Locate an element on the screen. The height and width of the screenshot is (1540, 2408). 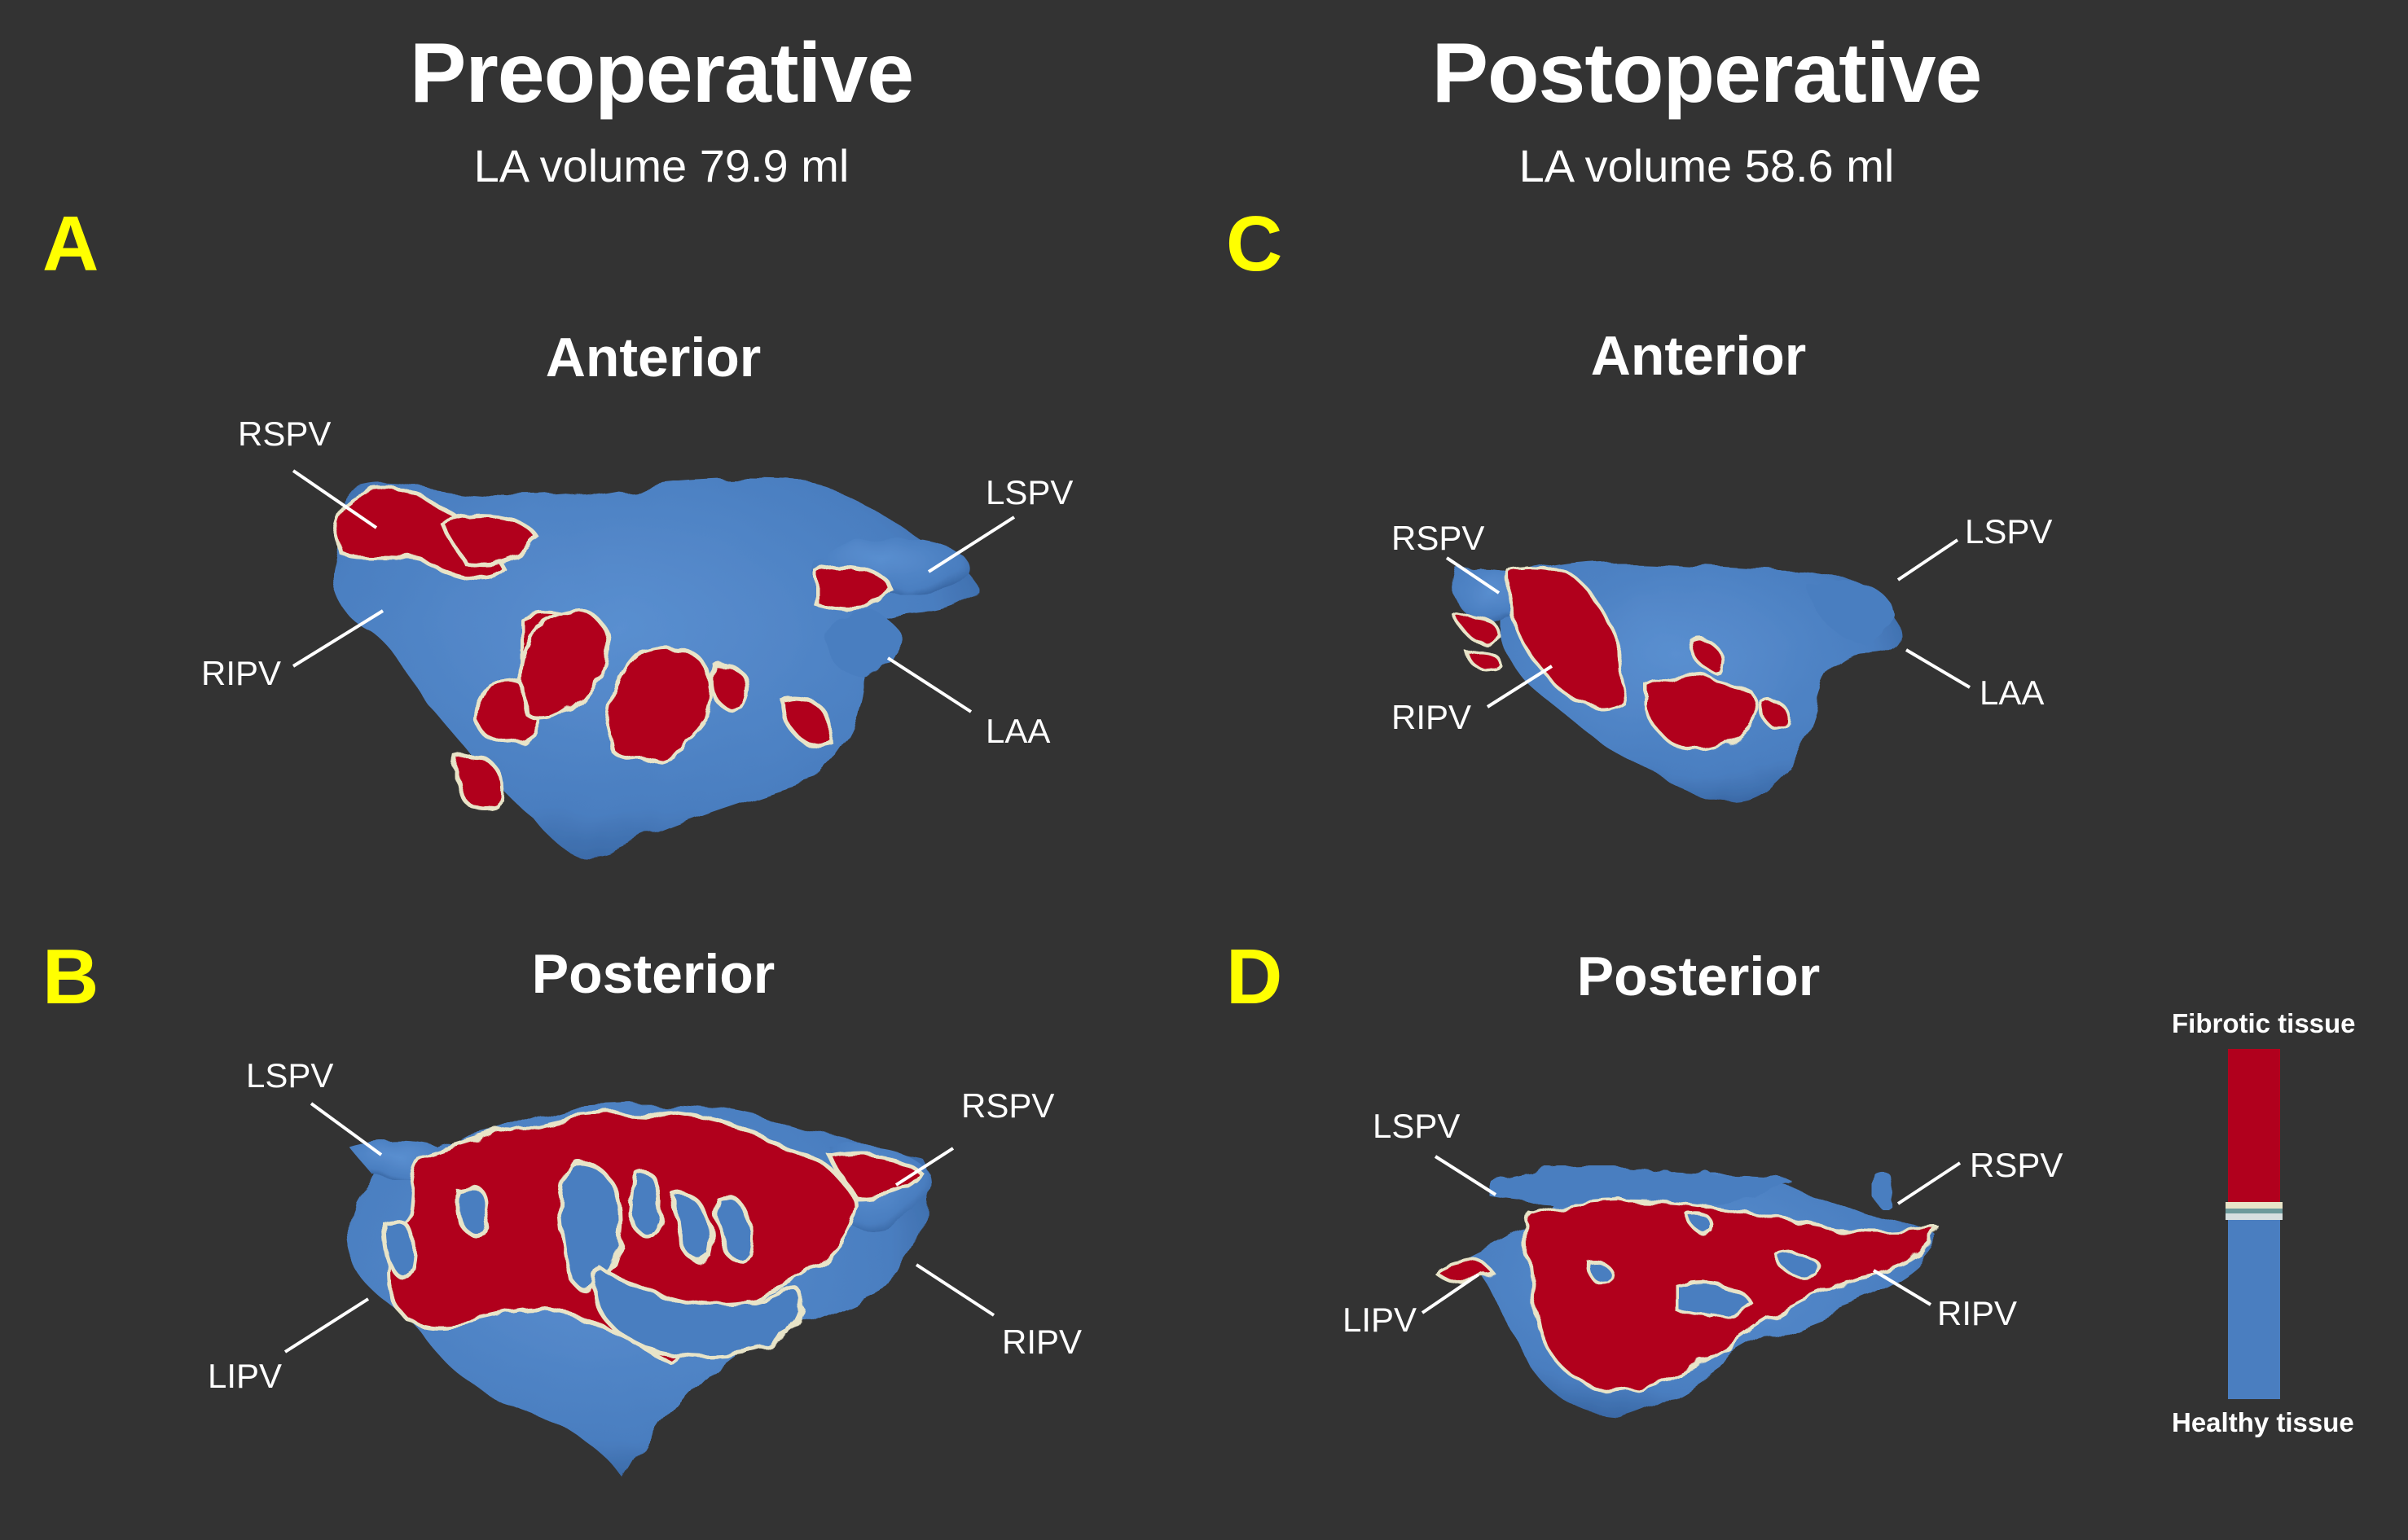
la-model-a is located at coordinates (652, 667).